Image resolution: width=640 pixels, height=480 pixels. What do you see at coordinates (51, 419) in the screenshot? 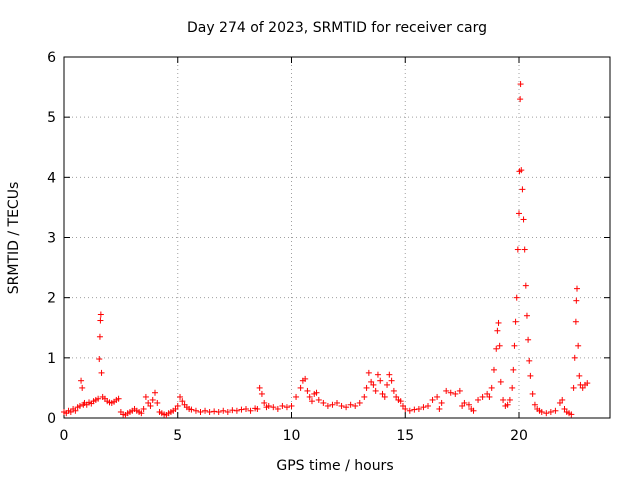
I see `y-tick-label: 0` at bounding box center [51, 419].